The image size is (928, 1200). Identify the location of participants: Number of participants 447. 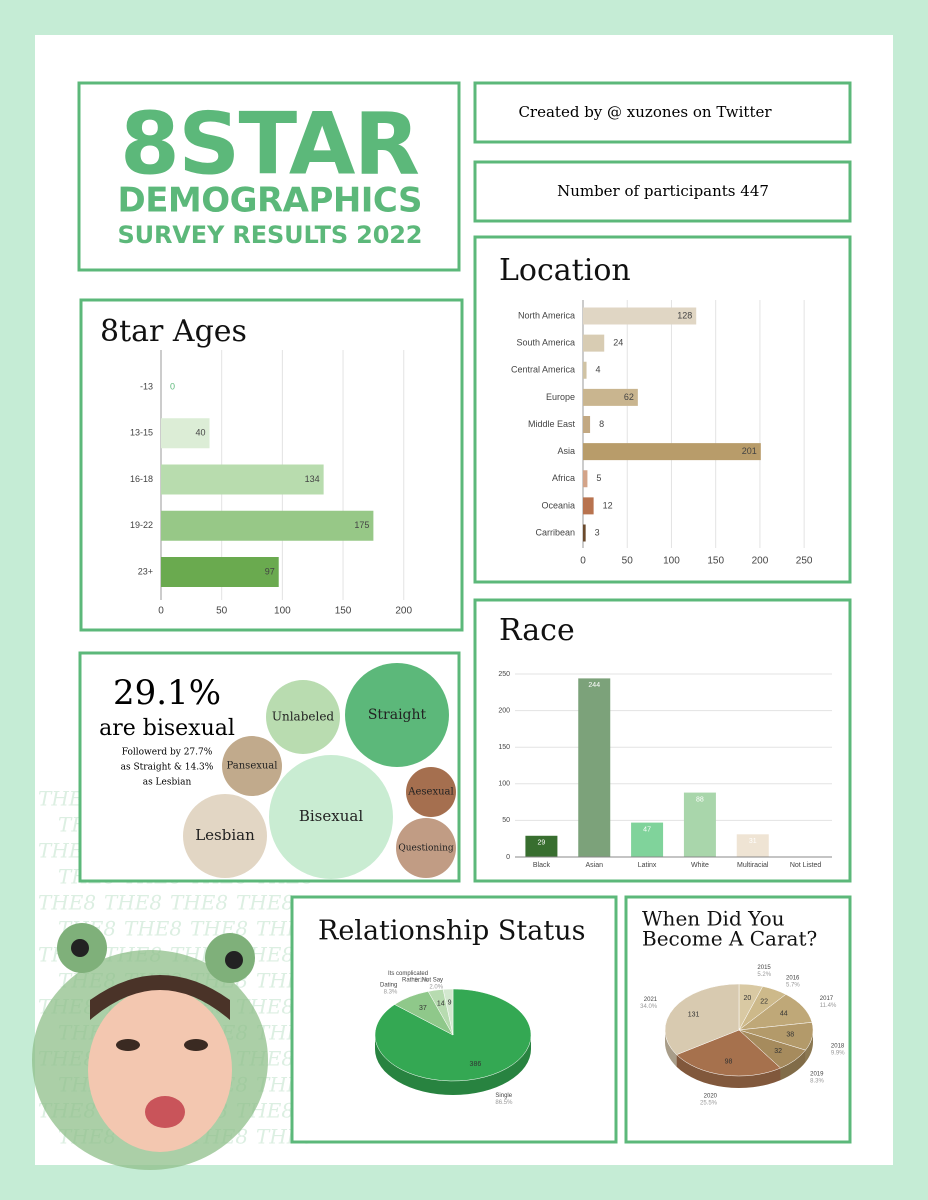
(663, 191).